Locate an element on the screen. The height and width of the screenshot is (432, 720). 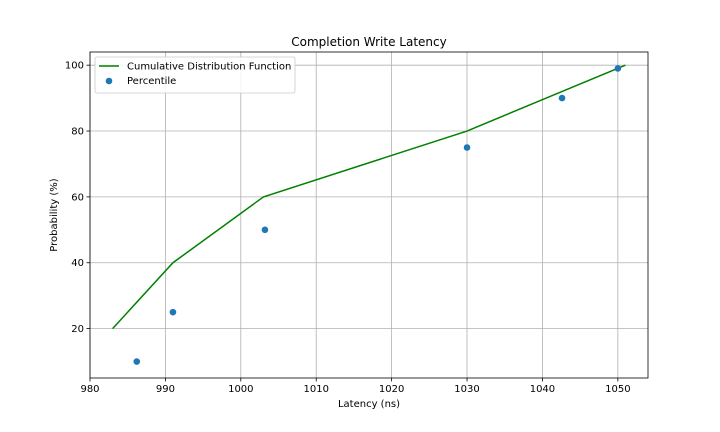
y-tick-label: 80 is located at coordinates (77, 132).